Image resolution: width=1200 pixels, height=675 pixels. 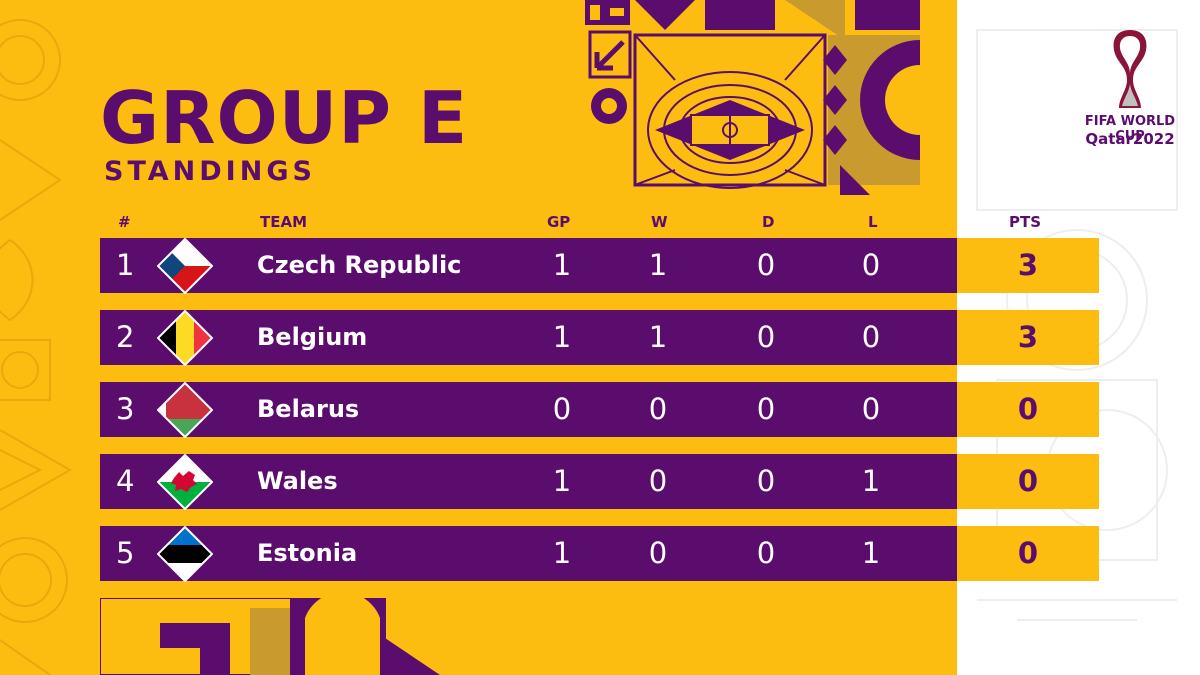 What do you see at coordinates (284, 222) in the screenshot?
I see `header-team: TEAM` at bounding box center [284, 222].